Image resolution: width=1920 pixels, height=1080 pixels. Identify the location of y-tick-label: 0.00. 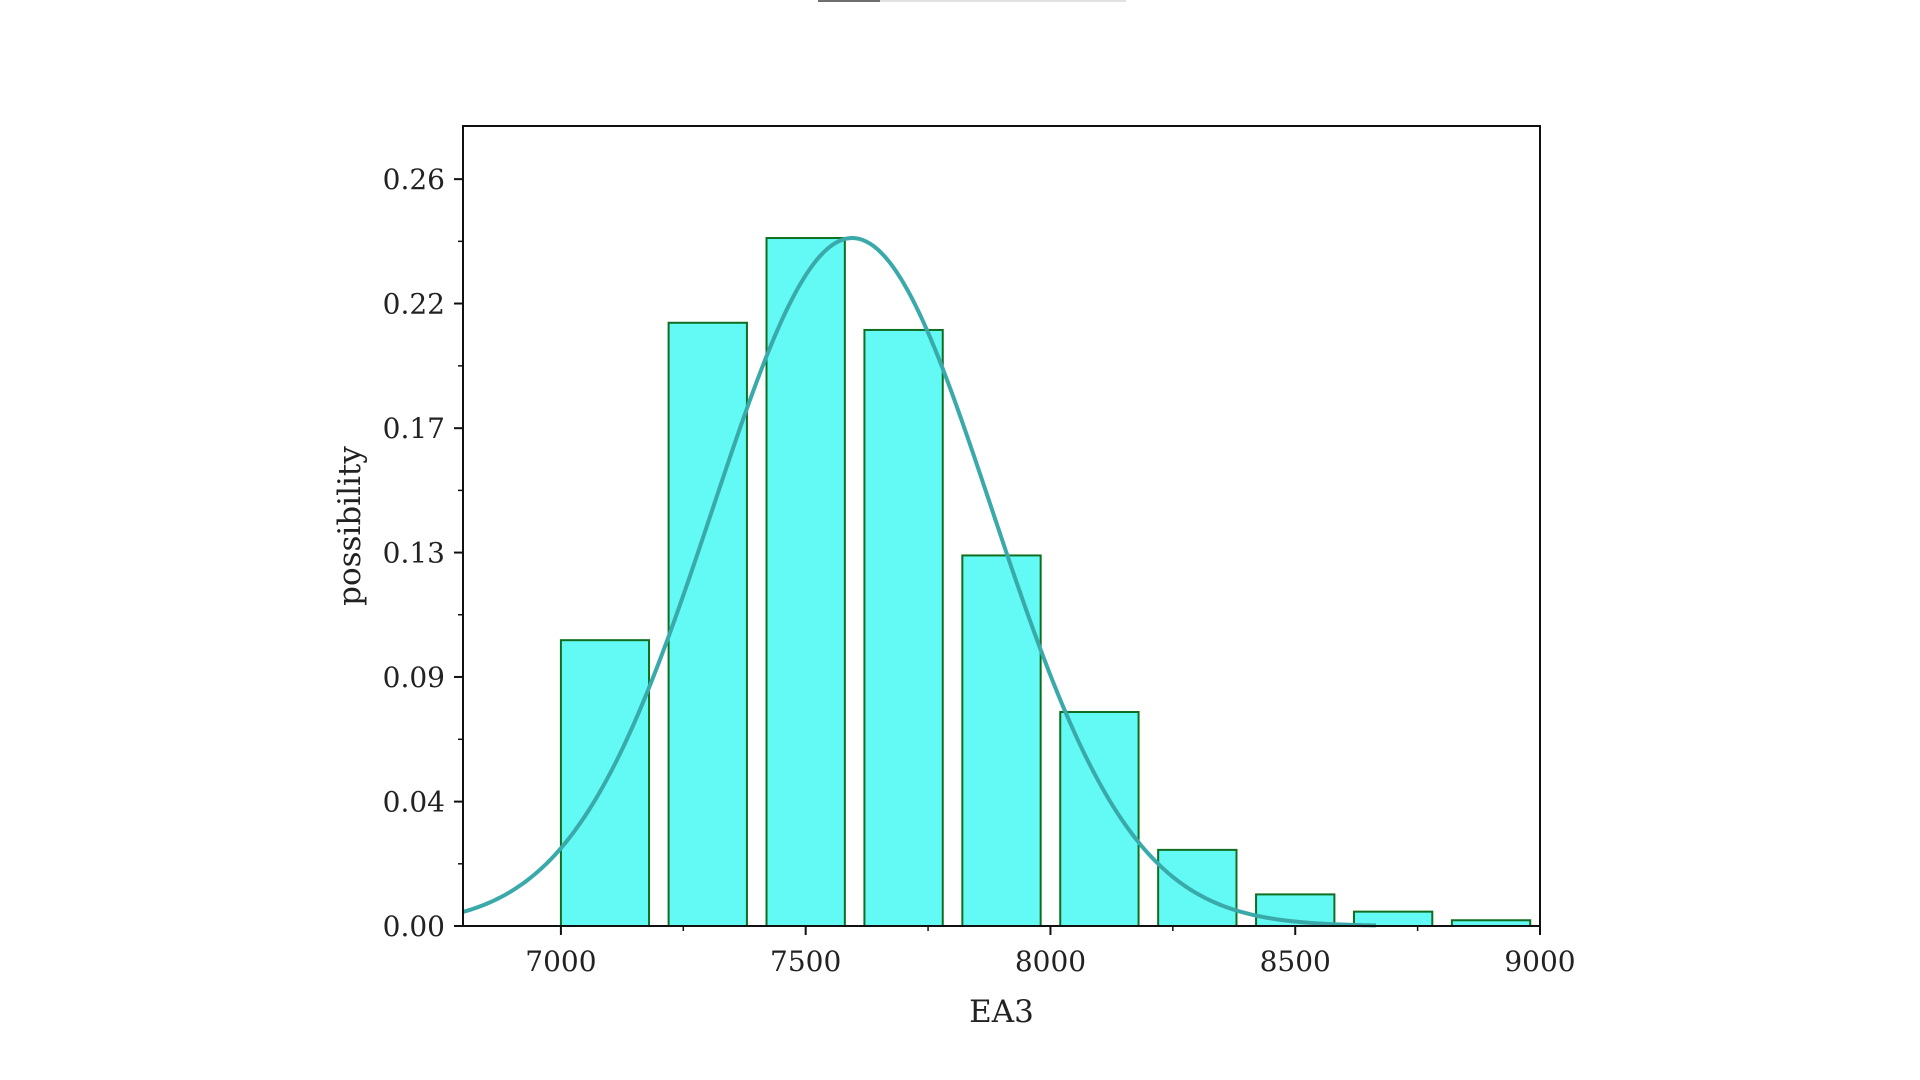
(414, 926).